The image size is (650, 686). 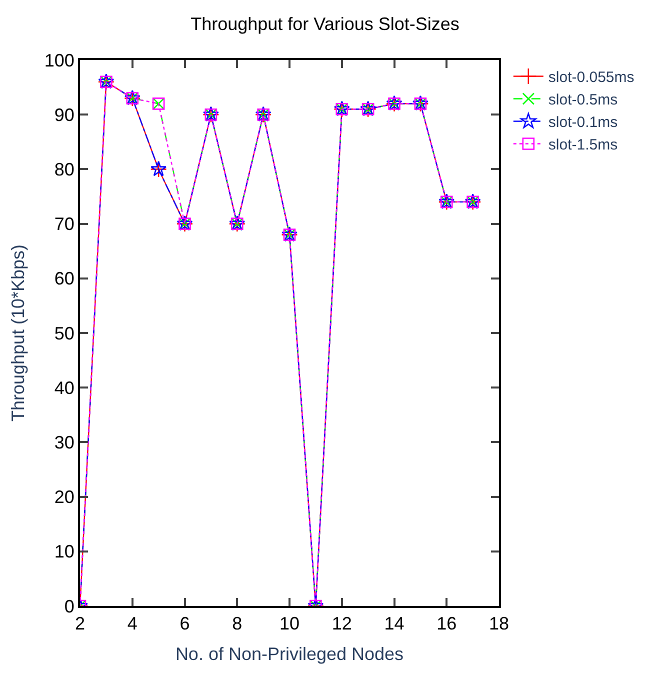 What do you see at coordinates (59, 60) in the screenshot?
I see `y-tick-label: 100` at bounding box center [59, 60].